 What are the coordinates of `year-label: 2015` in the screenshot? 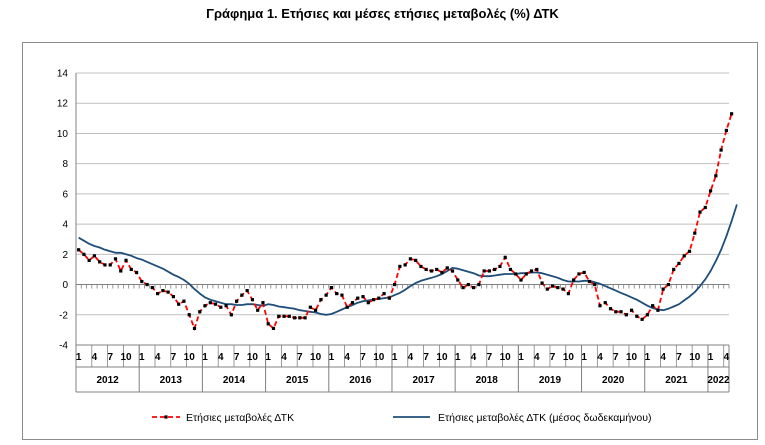 It's located at (297, 380).